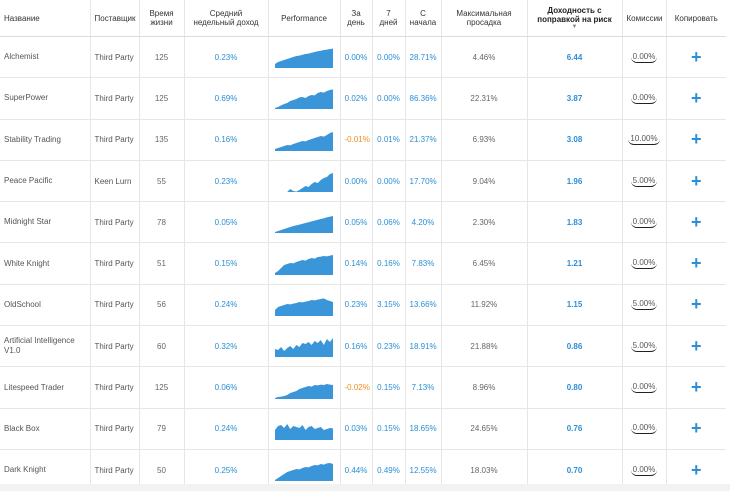 This screenshot has height=491, width=730. Describe the element at coordinates (484, 263) in the screenshot. I see `max-drawdown-value: 6.45%` at that location.